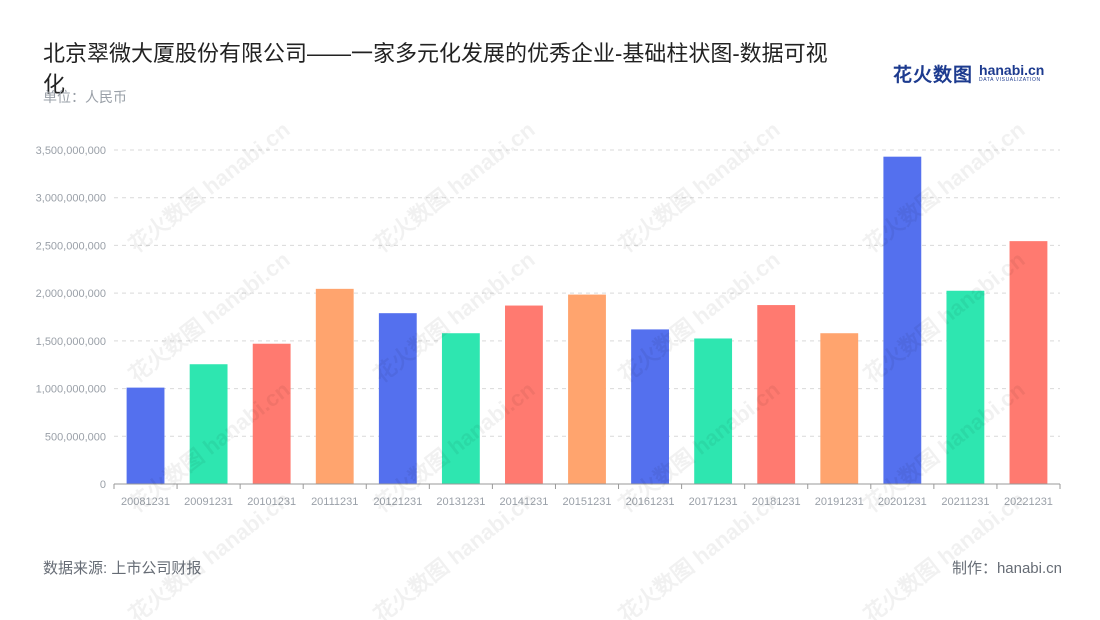  I want to click on x-tick-label: 20101231, so click(271, 502).